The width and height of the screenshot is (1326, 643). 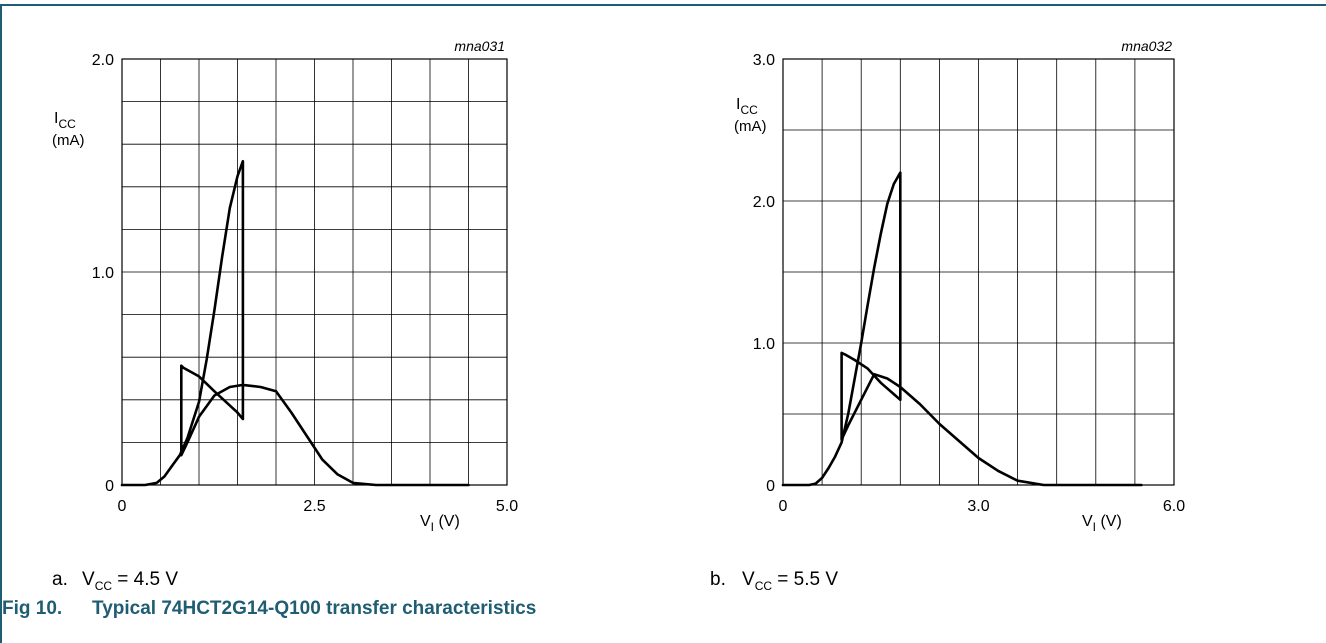 I want to click on x-tick-label: 2.5, so click(x=314, y=506).